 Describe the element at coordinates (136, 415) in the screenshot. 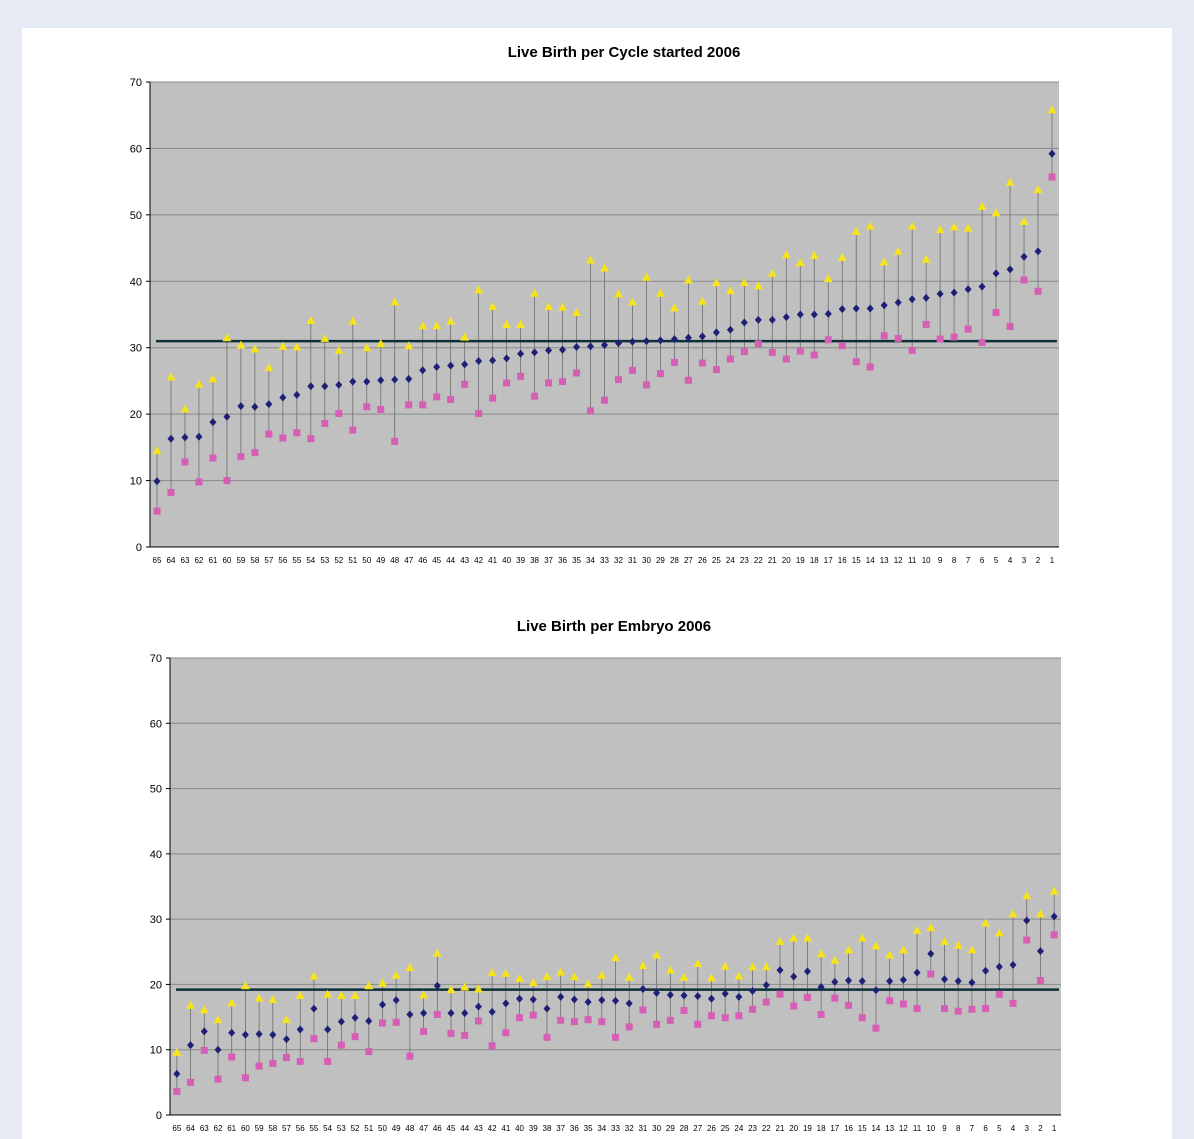

I see `y-tick-label: 20` at that location.